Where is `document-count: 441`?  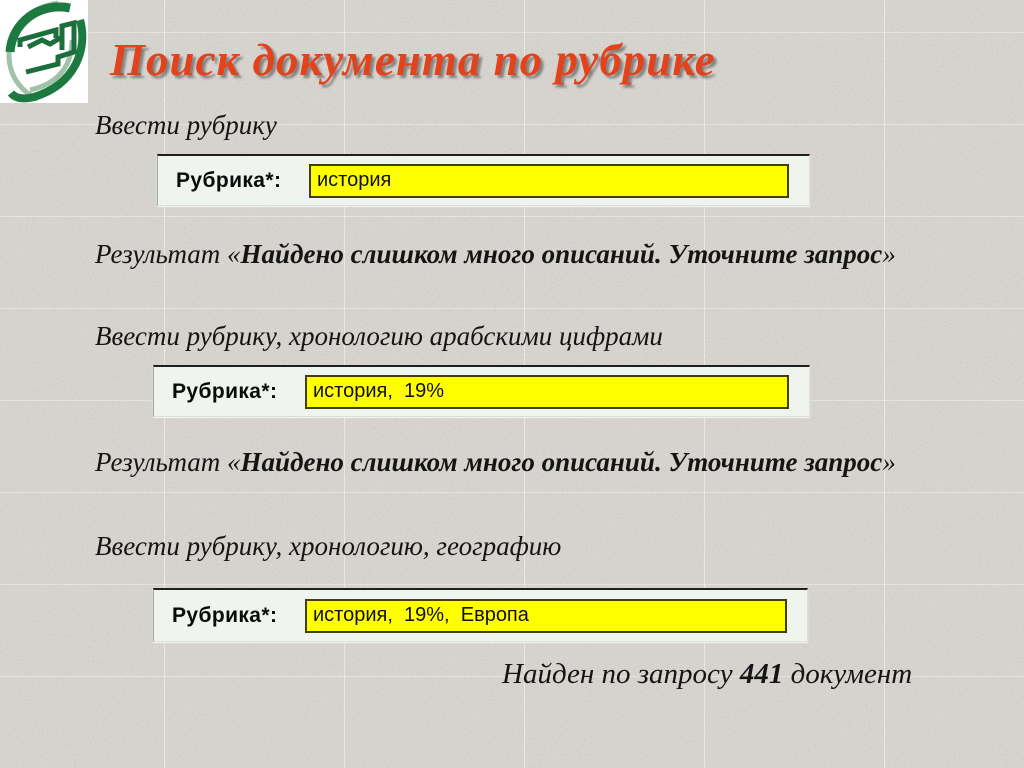
document-count: 441 is located at coordinates (761, 674).